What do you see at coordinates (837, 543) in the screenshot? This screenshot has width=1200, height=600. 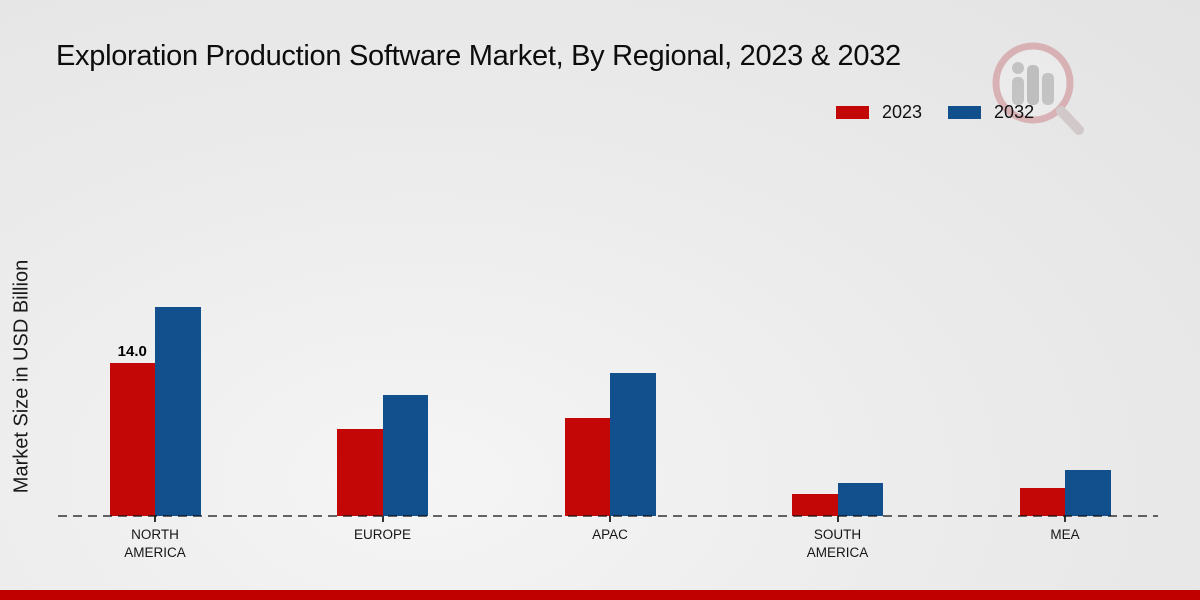 I see `category-label-south-america: SOUTH AMERICA` at bounding box center [837, 543].